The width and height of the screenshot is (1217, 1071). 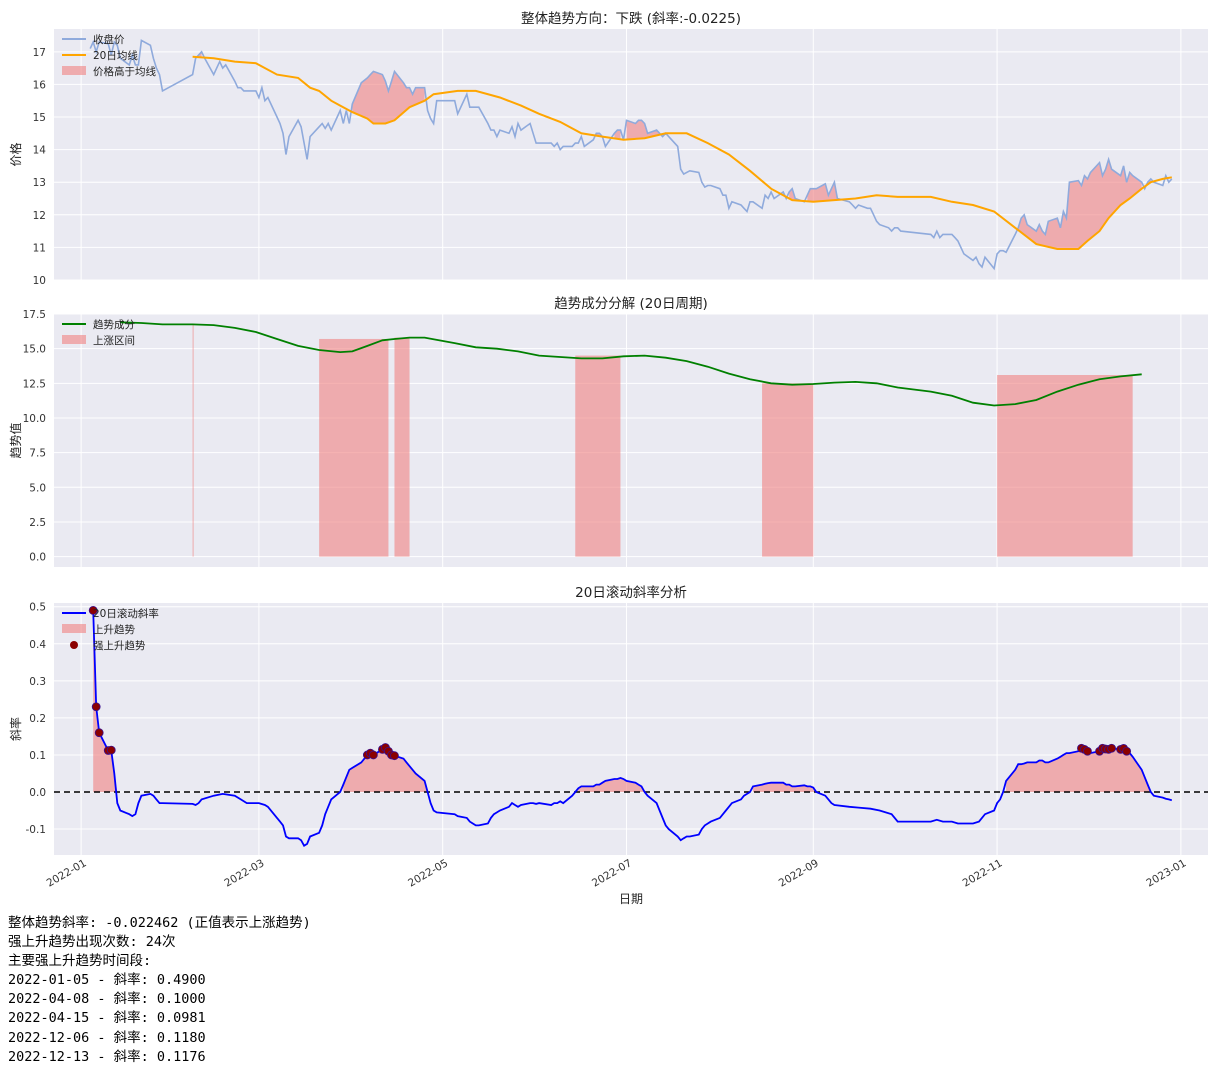 What do you see at coordinates (159, 923) in the screenshot?
I see `overall-slope-line: 整体趋势斜率: -0.022462 (正值表示上涨趋势)` at bounding box center [159, 923].